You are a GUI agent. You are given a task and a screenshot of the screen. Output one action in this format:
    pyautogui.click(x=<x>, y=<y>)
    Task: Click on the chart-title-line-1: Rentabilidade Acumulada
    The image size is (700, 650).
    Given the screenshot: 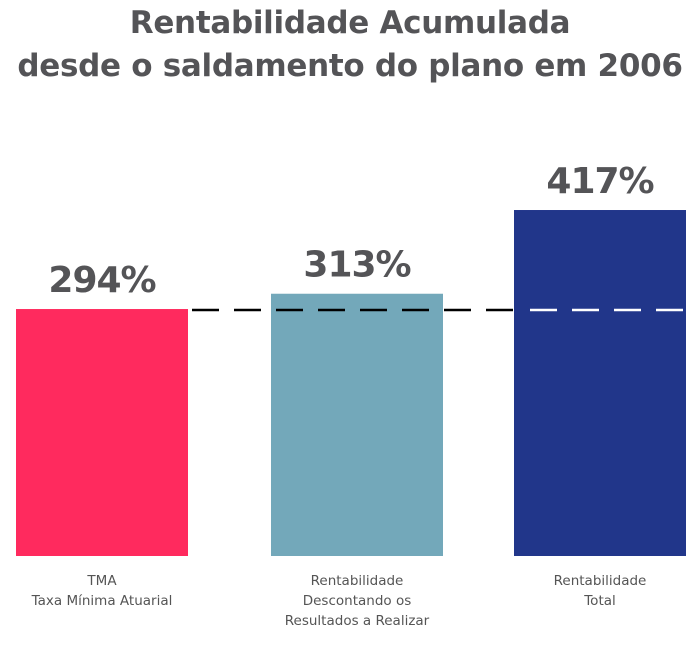 What is the action you would take?
    pyautogui.click(x=350, y=23)
    